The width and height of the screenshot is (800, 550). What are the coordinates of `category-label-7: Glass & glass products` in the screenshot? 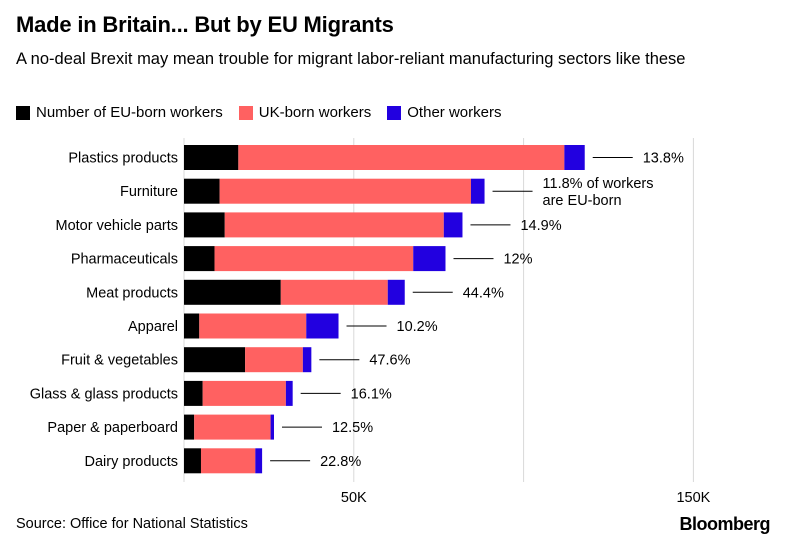 It's located at (104, 394).